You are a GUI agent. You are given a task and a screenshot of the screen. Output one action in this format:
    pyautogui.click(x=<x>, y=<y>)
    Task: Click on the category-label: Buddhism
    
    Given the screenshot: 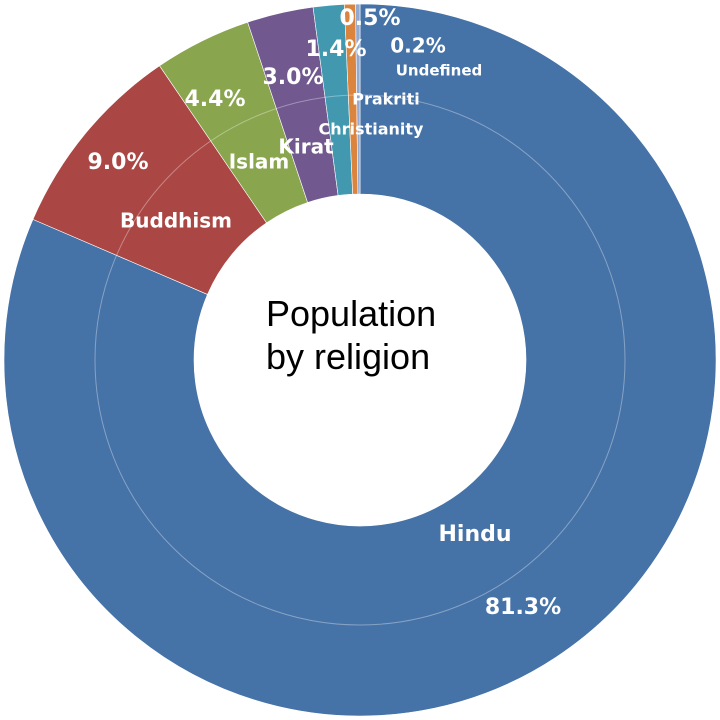 What is the action you would take?
    pyautogui.click(x=176, y=221)
    